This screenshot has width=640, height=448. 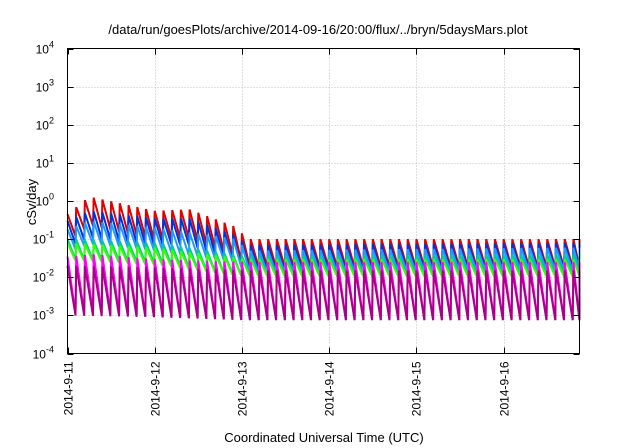 What do you see at coordinates (323, 437) in the screenshot?
I see `x-axis-label: Coordinated Universal Time (UTC)` at bounding box center [323, 437].